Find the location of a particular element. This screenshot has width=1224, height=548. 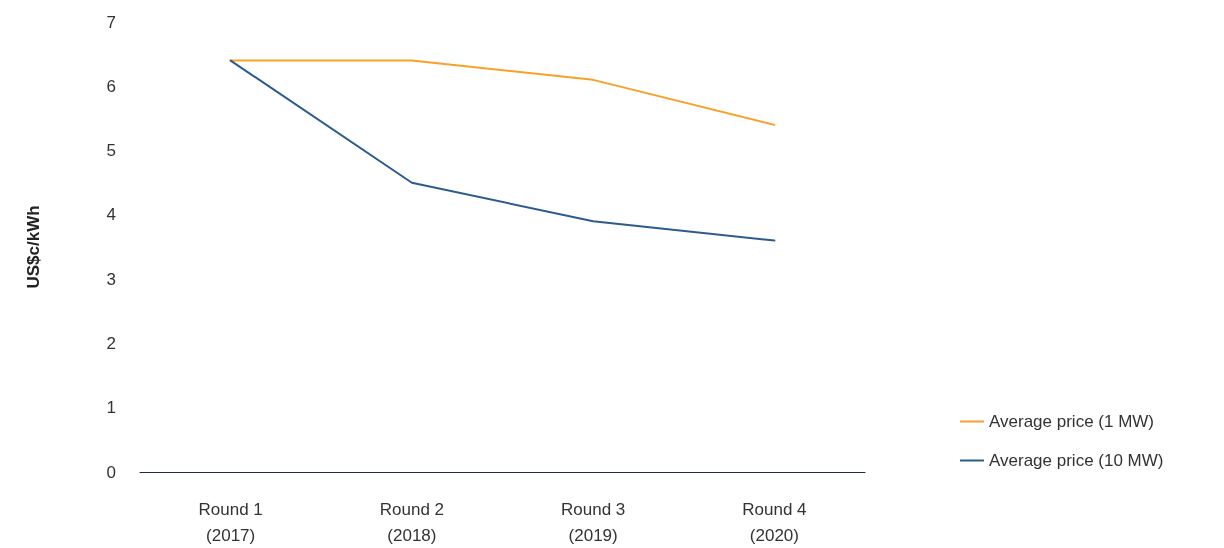

x-tick-label: Round 1 (2017) is located at coordinates (230, 522).